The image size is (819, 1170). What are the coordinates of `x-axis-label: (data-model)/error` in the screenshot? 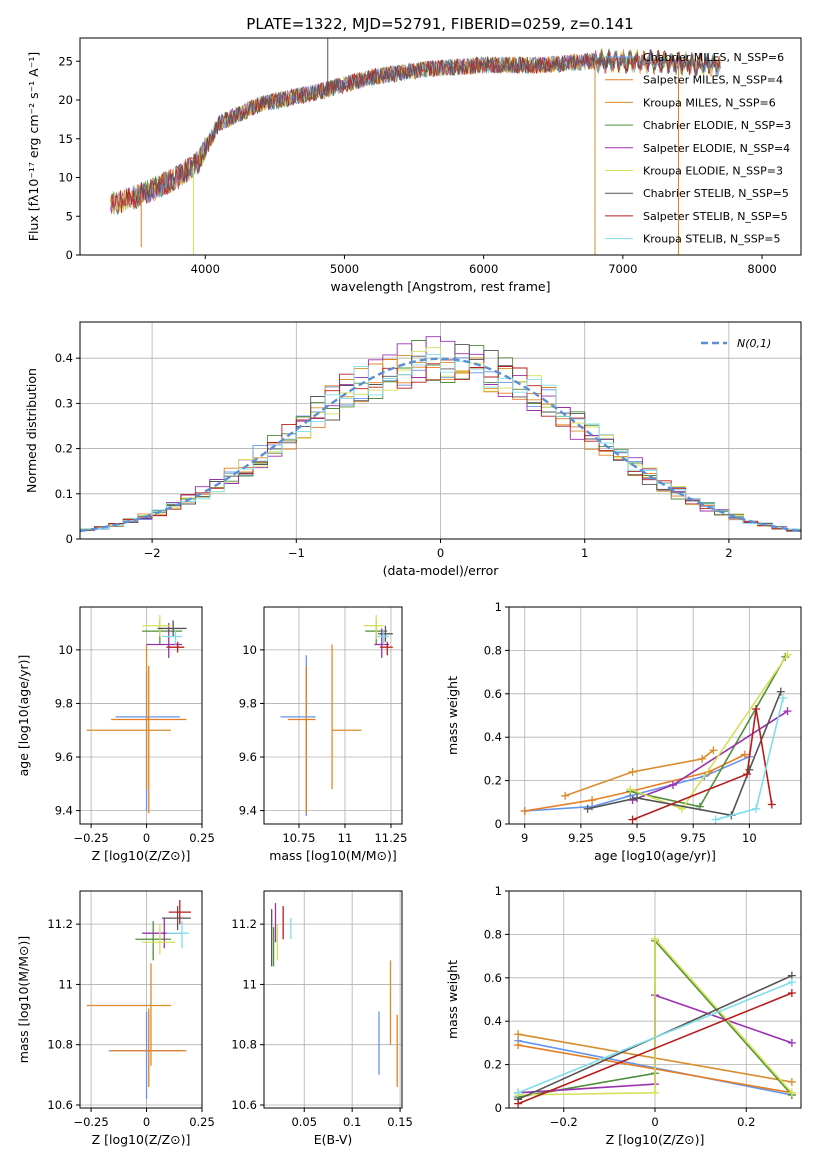 It's located at (441, 570).